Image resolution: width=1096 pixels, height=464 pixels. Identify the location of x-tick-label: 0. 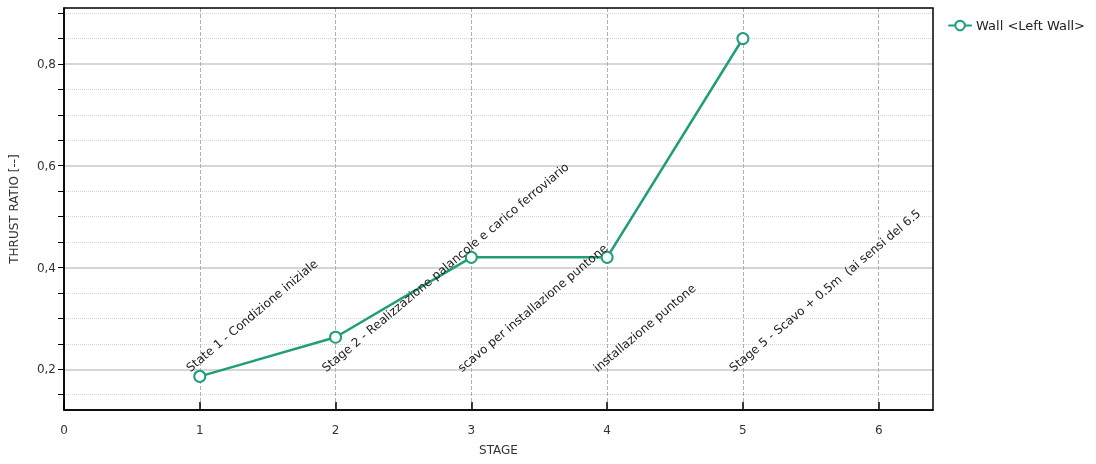
(64, 430).